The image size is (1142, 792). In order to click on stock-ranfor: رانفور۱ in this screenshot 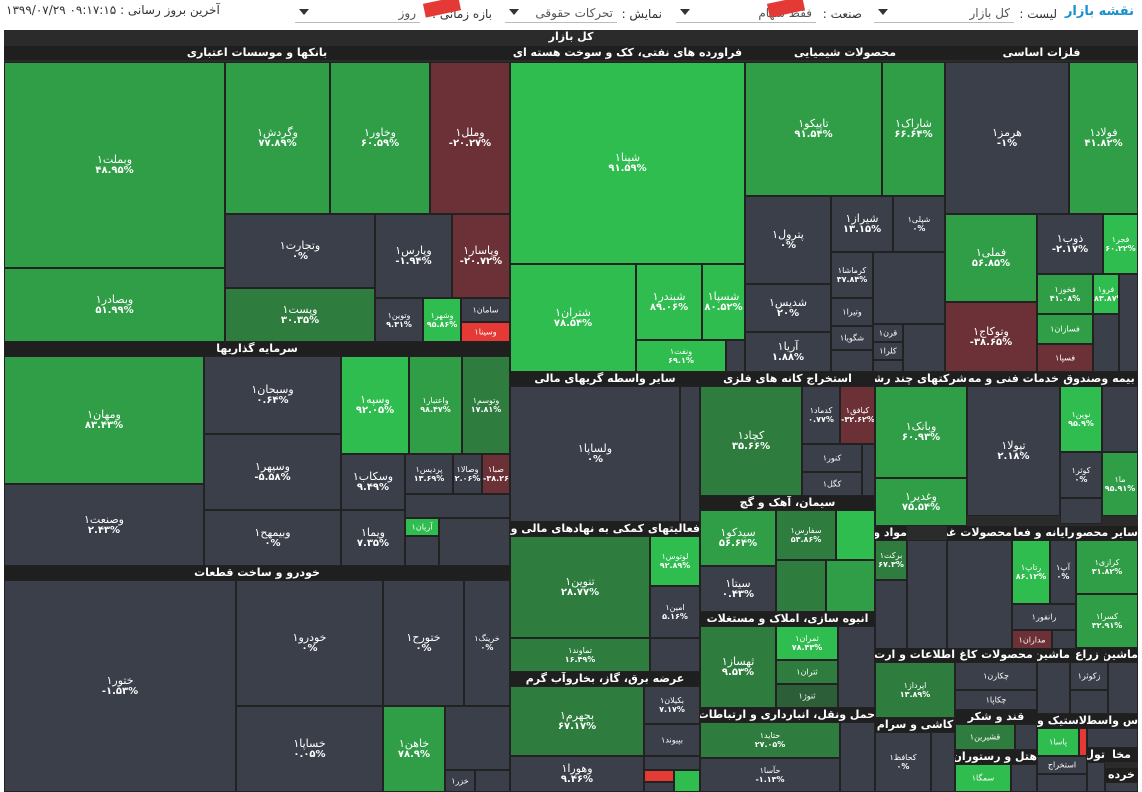, I will do `click(1044, 617)`.